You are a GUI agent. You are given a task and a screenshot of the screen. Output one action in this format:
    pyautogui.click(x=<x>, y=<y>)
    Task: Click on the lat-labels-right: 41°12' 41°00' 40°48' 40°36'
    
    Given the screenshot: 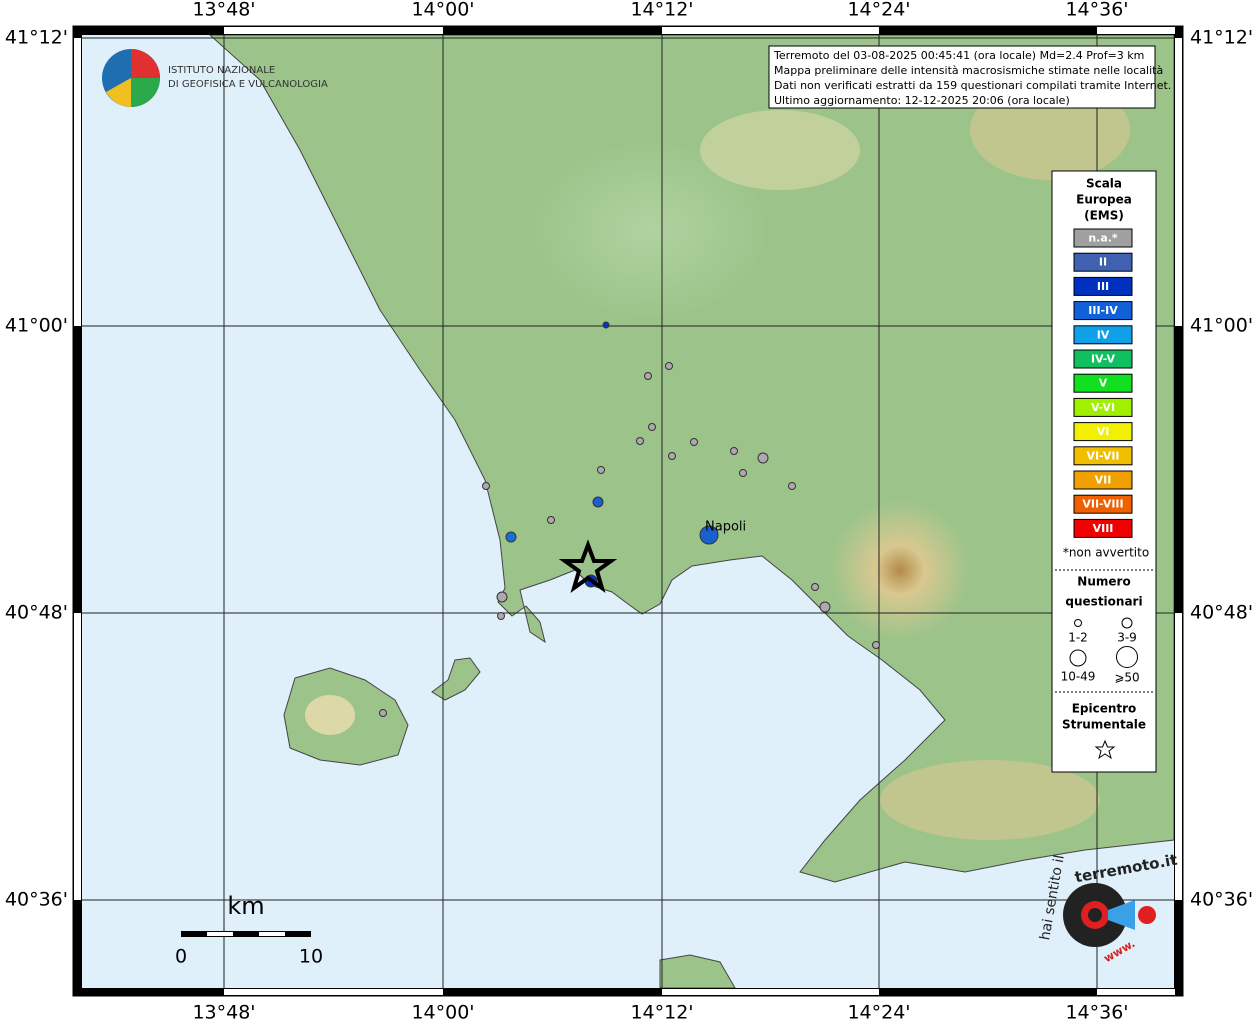 What is the action you would take?
    pyautogui.click(x=1221, y=469)
    